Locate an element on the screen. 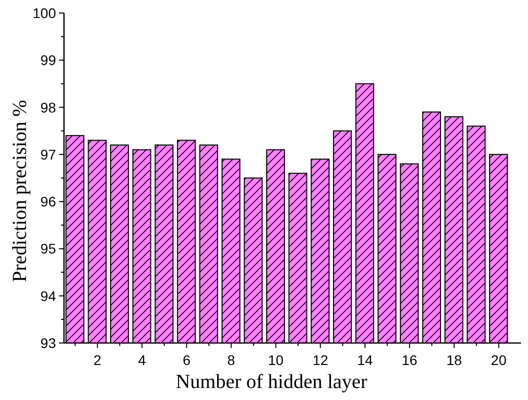 The height and width of the screenshot is (400, 528). y-tick-label: 96 is located at coordinates (48, 202).